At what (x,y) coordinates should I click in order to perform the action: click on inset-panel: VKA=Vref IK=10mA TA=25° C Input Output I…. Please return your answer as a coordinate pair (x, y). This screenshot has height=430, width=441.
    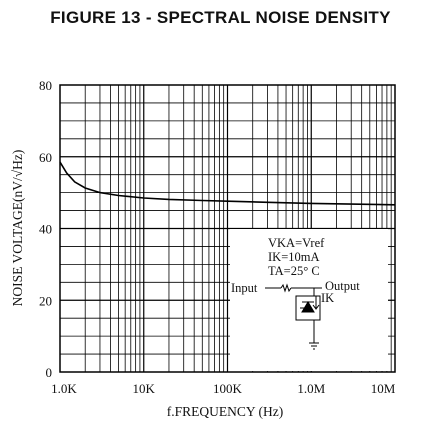
    Looking at the image, I should click on (309, 300).